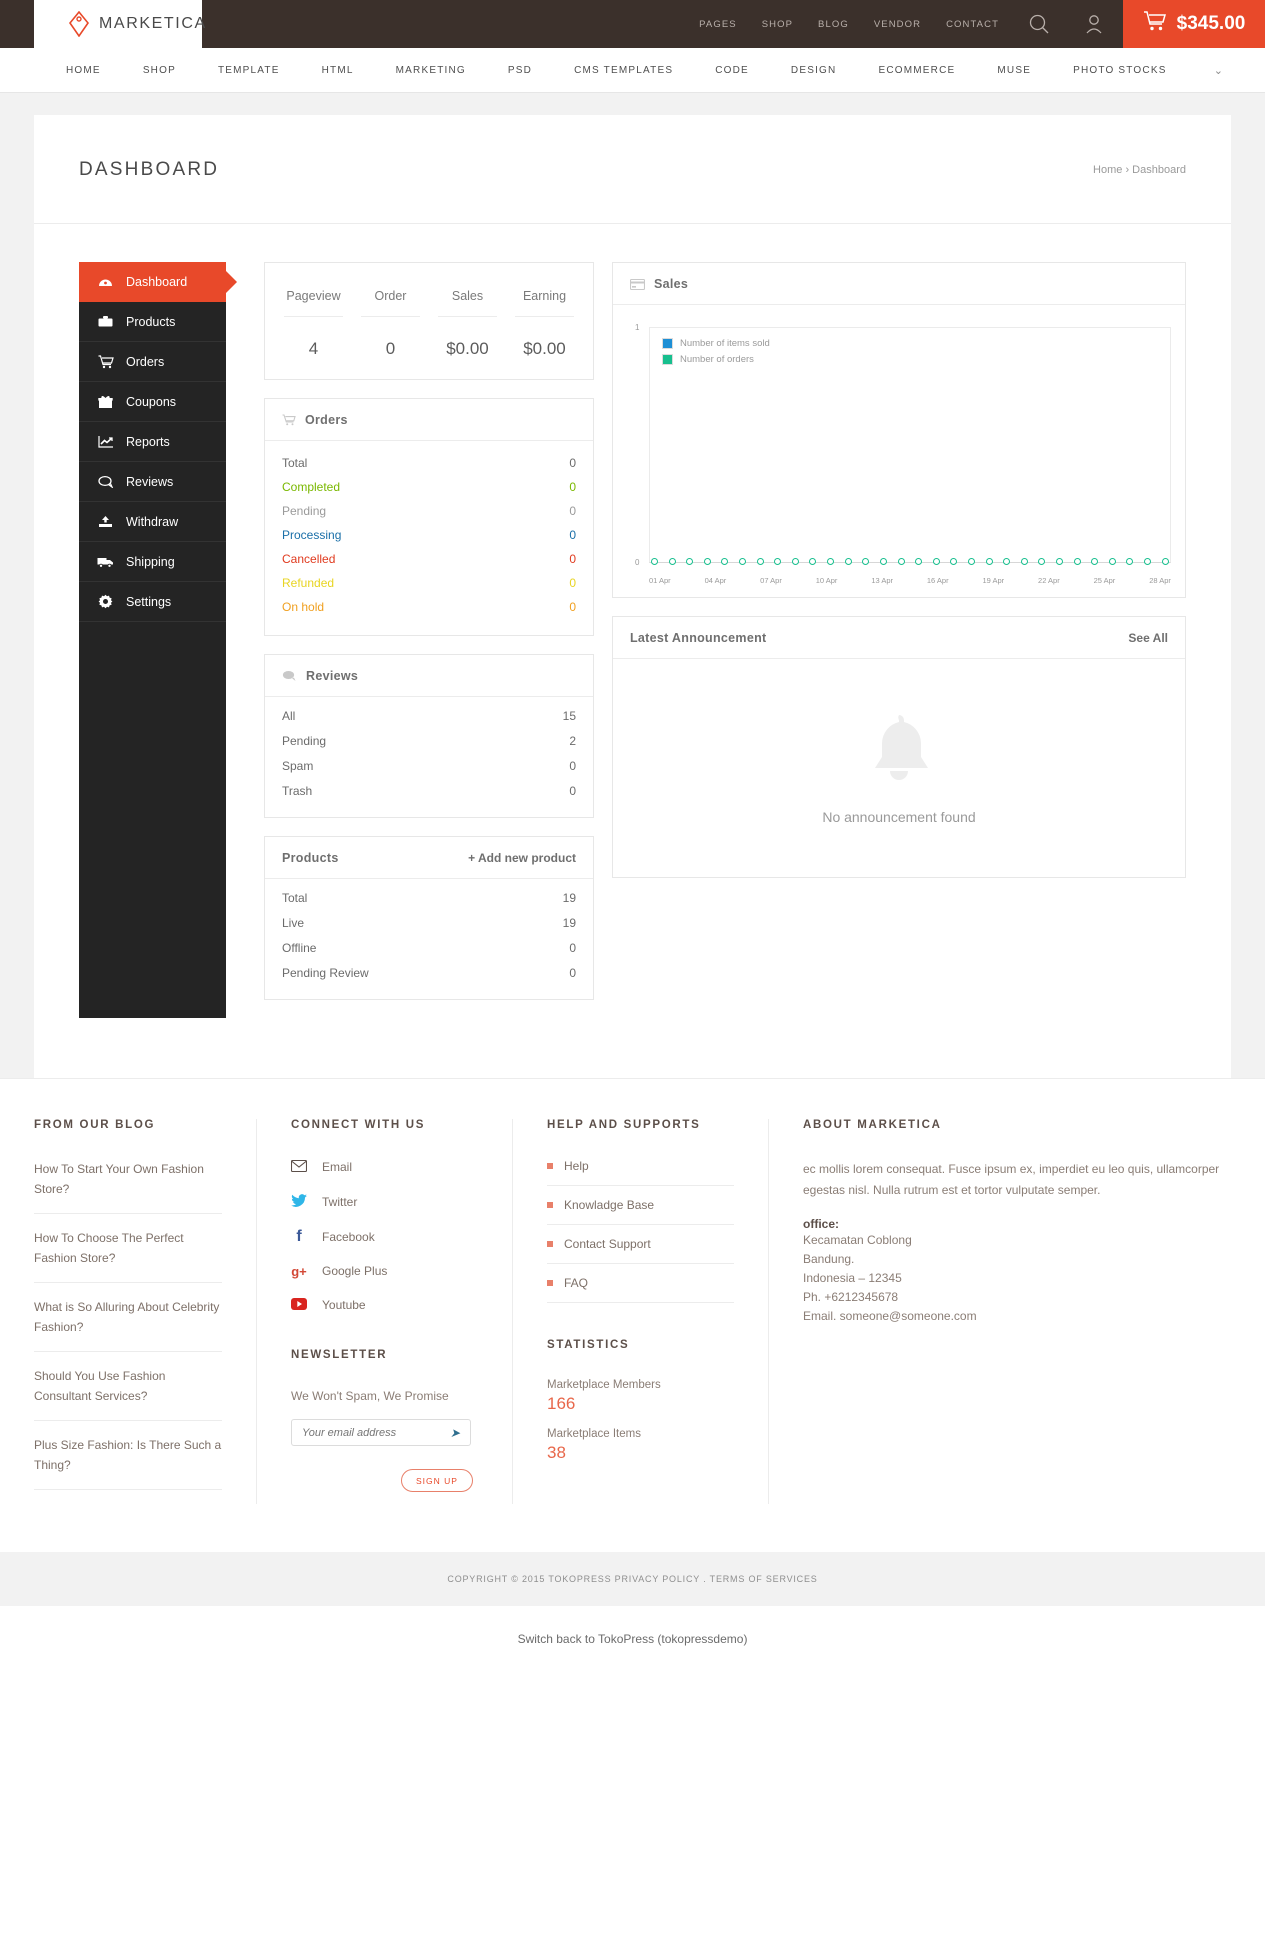 Image resolution: width=1265 pixels, height=1936 pixels. What do you see at coordinates (972, 24) in the screenshot?
I see `top-nav-contact: CONTACT` at bounding box center [972, 24].